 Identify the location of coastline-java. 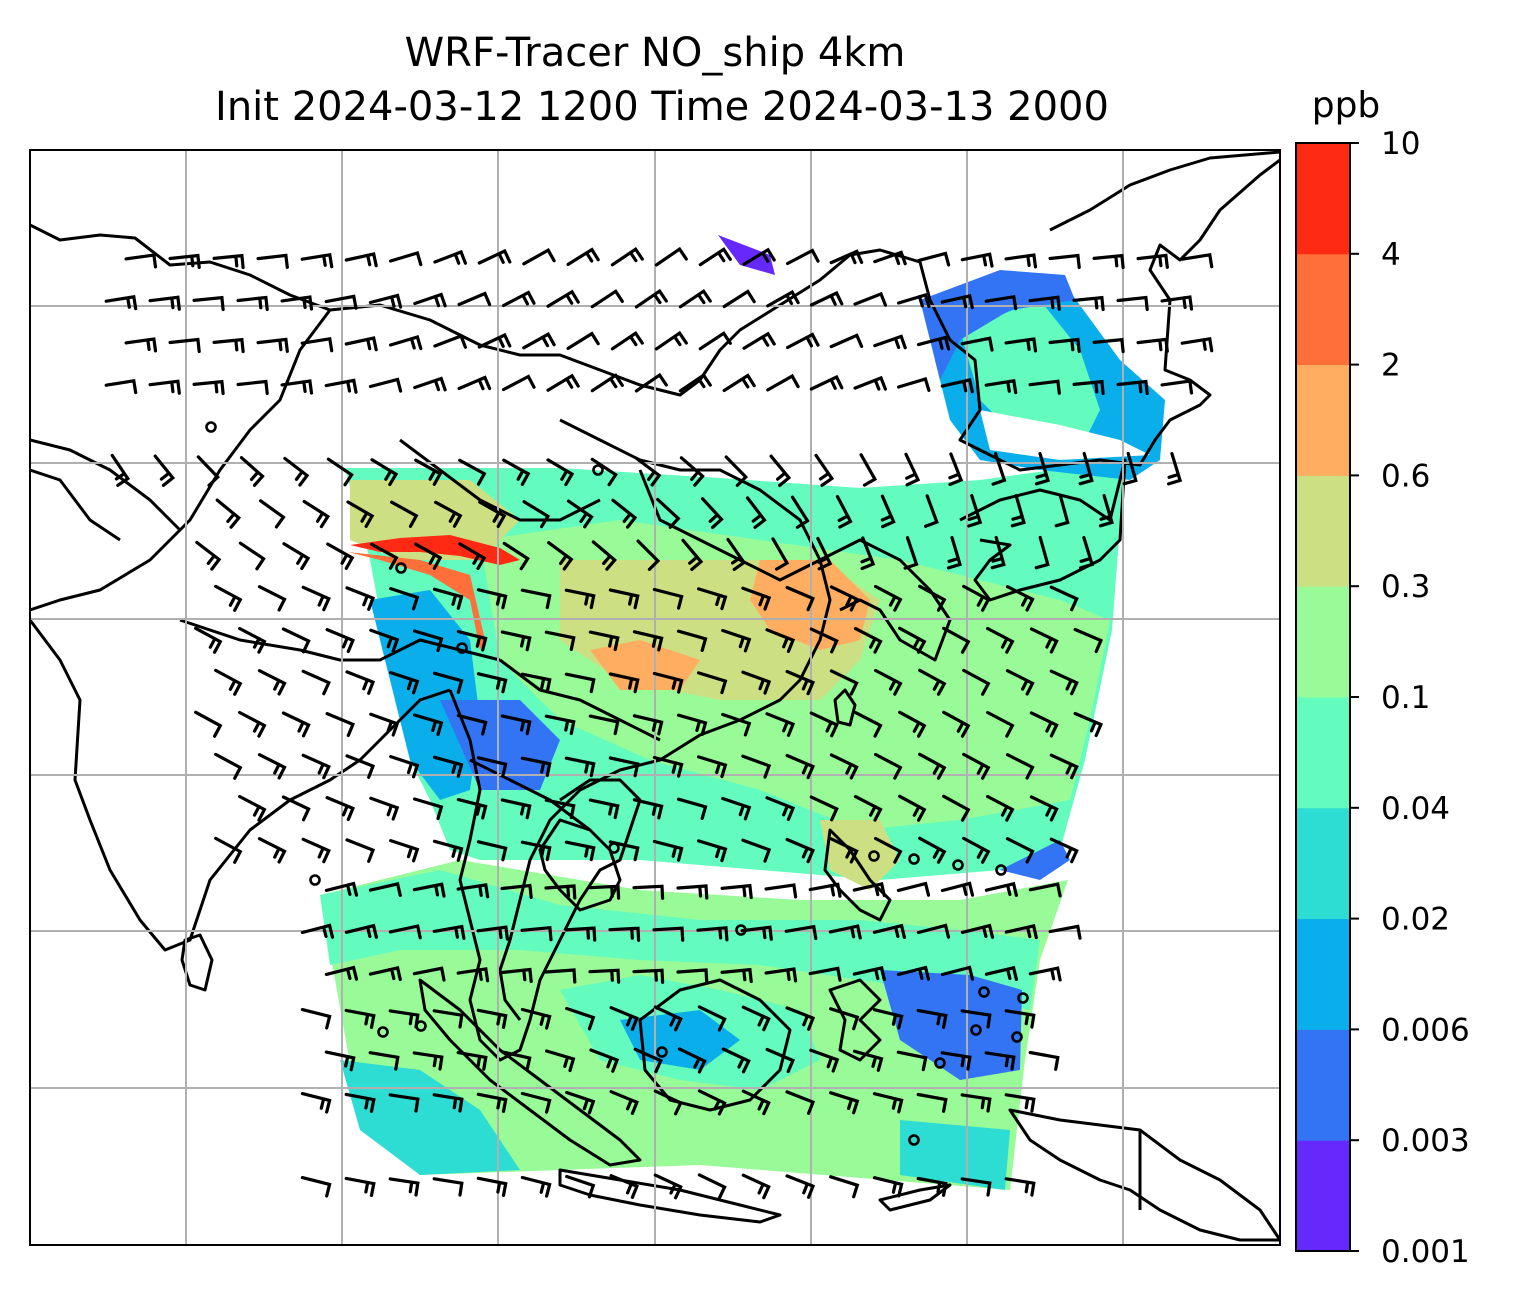
(670, 1196).